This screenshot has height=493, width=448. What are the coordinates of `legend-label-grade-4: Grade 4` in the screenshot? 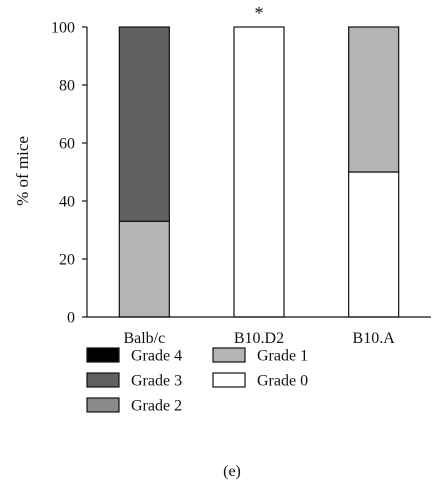 It's located at (156, 356).